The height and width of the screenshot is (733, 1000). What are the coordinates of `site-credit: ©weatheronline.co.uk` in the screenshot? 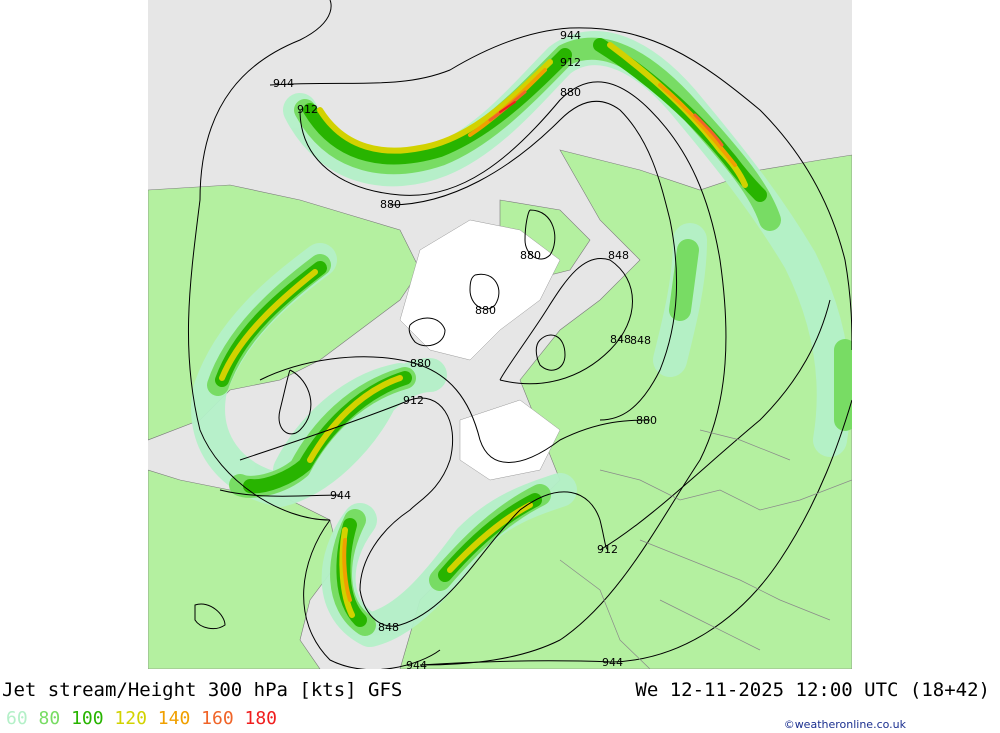 It's located at (844, 724).